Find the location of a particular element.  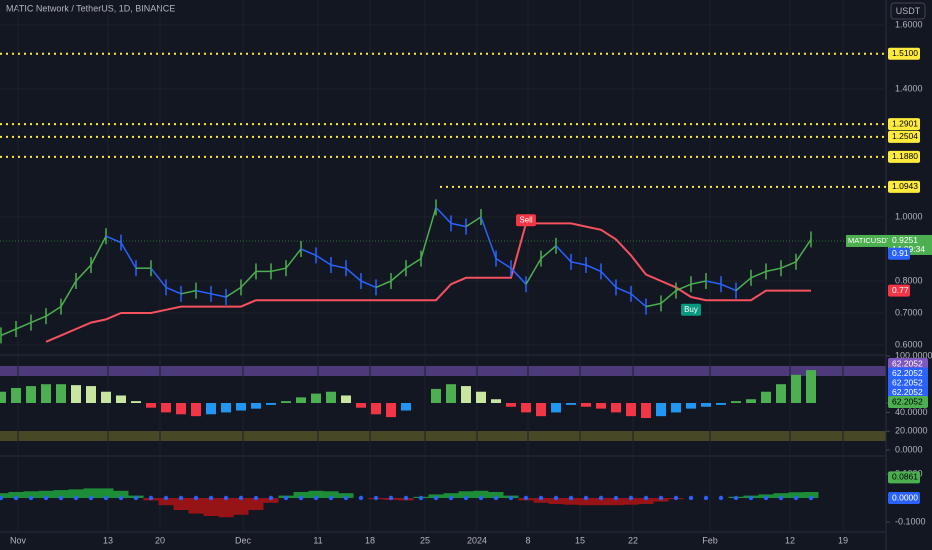

x-tick-label: 15 is located at coordinates (580, 540).